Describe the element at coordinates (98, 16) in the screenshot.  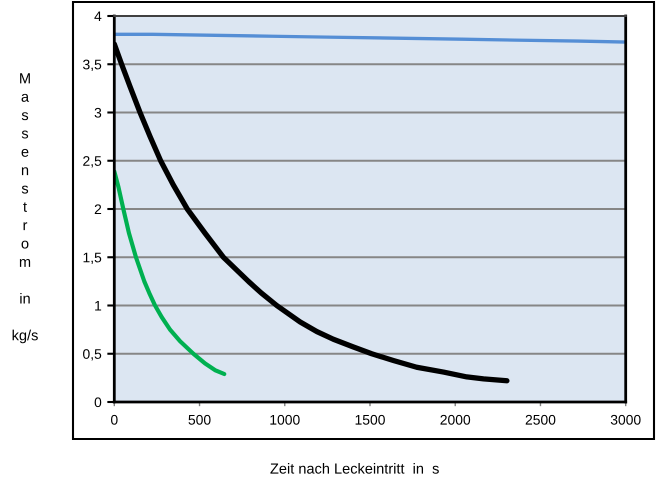
I see `y-tick-label: 4` at that location.